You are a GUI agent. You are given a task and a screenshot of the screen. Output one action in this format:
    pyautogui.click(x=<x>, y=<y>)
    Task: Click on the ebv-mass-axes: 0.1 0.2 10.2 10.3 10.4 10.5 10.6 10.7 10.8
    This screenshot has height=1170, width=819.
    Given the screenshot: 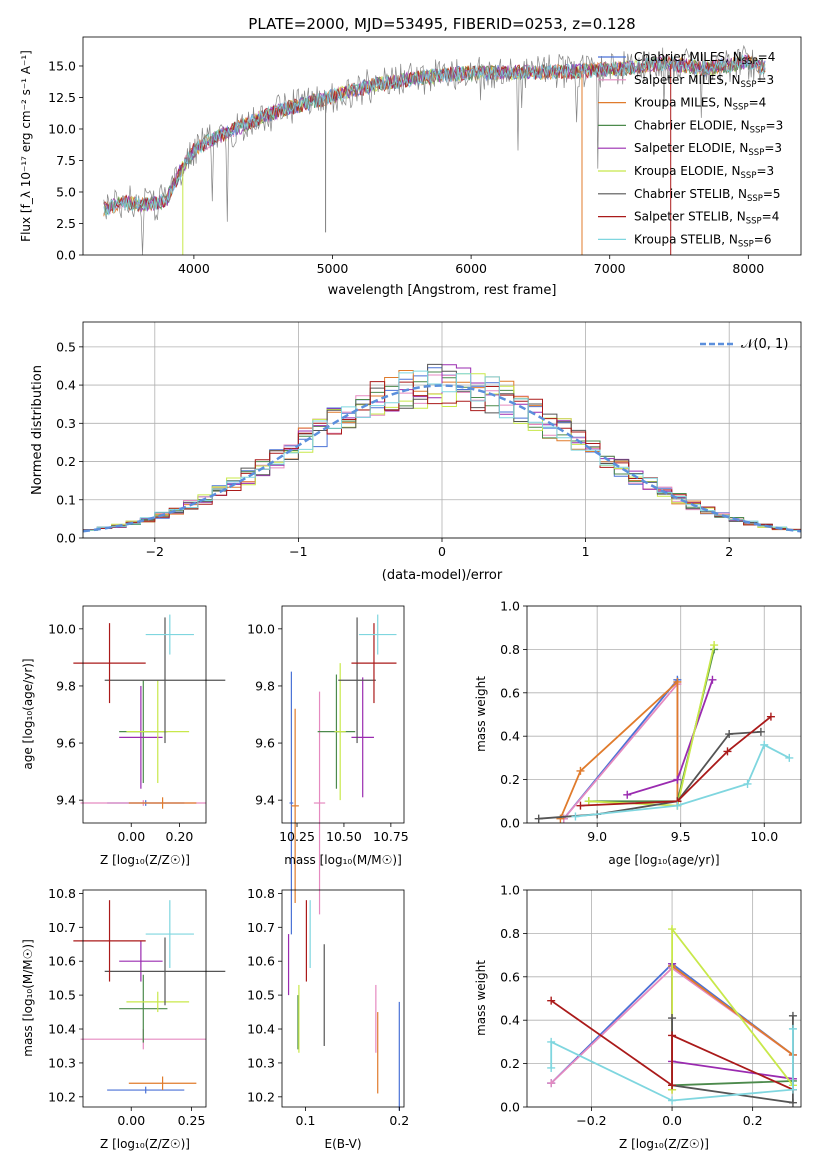 What is the action you would take?
    pyautogui.click(x=328, y=1007)
    